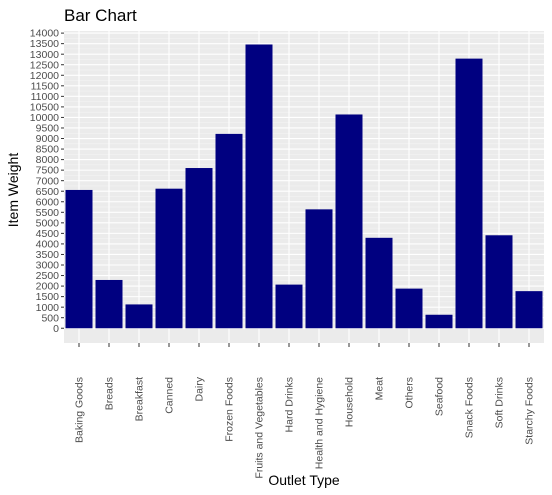  What do you see at coordinates (48, 129) in the screenshot?
I see `y-tick-label: 9500` at bounding box center [48, 129].